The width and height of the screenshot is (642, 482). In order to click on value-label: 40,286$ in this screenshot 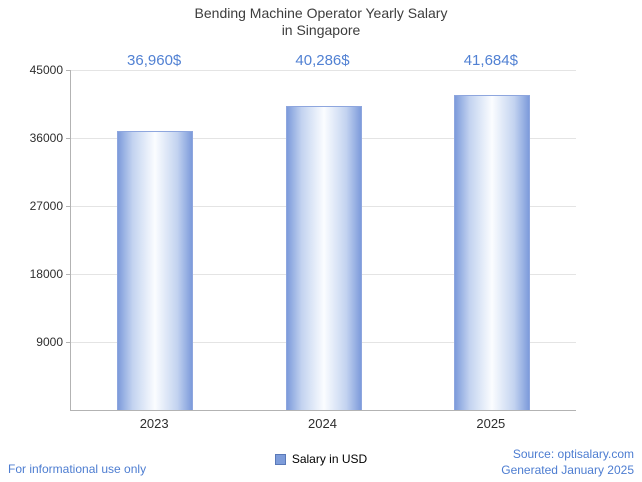, I will do `click(322, 60)`.